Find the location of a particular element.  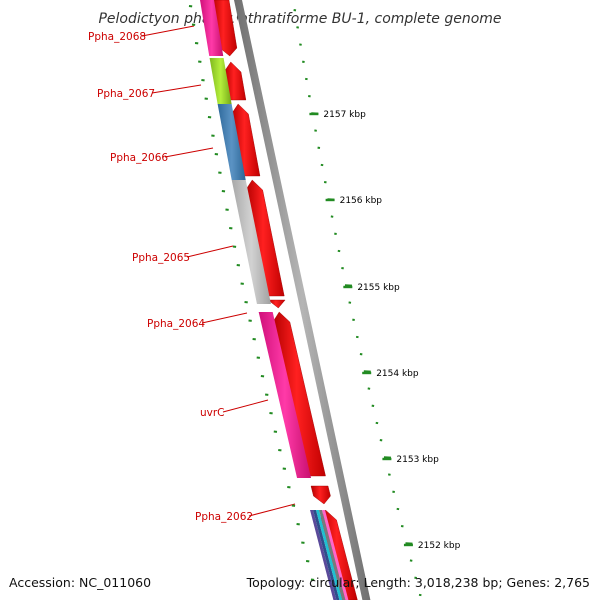

scale-label: 2155 kbp is located at coordinates (378, 288).